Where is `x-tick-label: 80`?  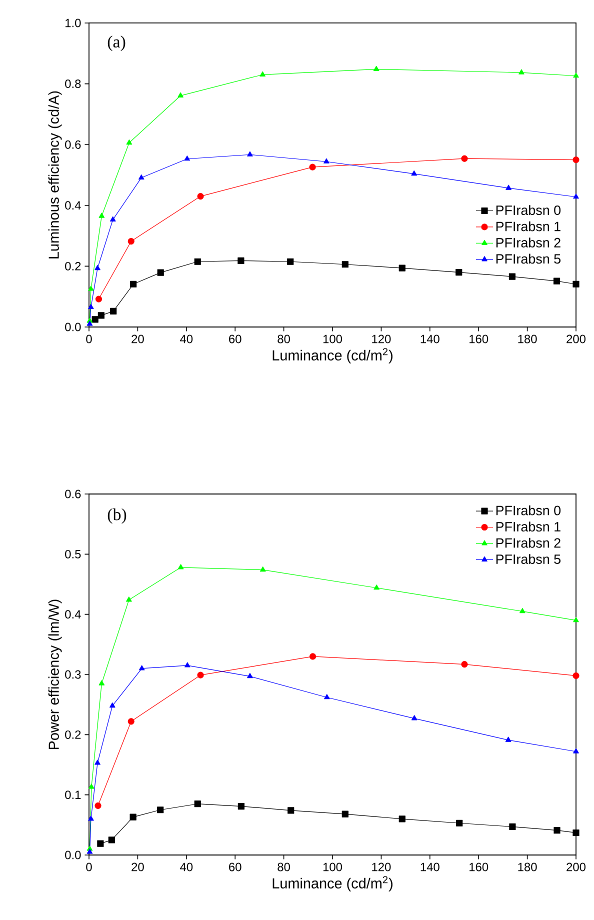 x-tick-label: 80 is located at coordinates (284, 339).